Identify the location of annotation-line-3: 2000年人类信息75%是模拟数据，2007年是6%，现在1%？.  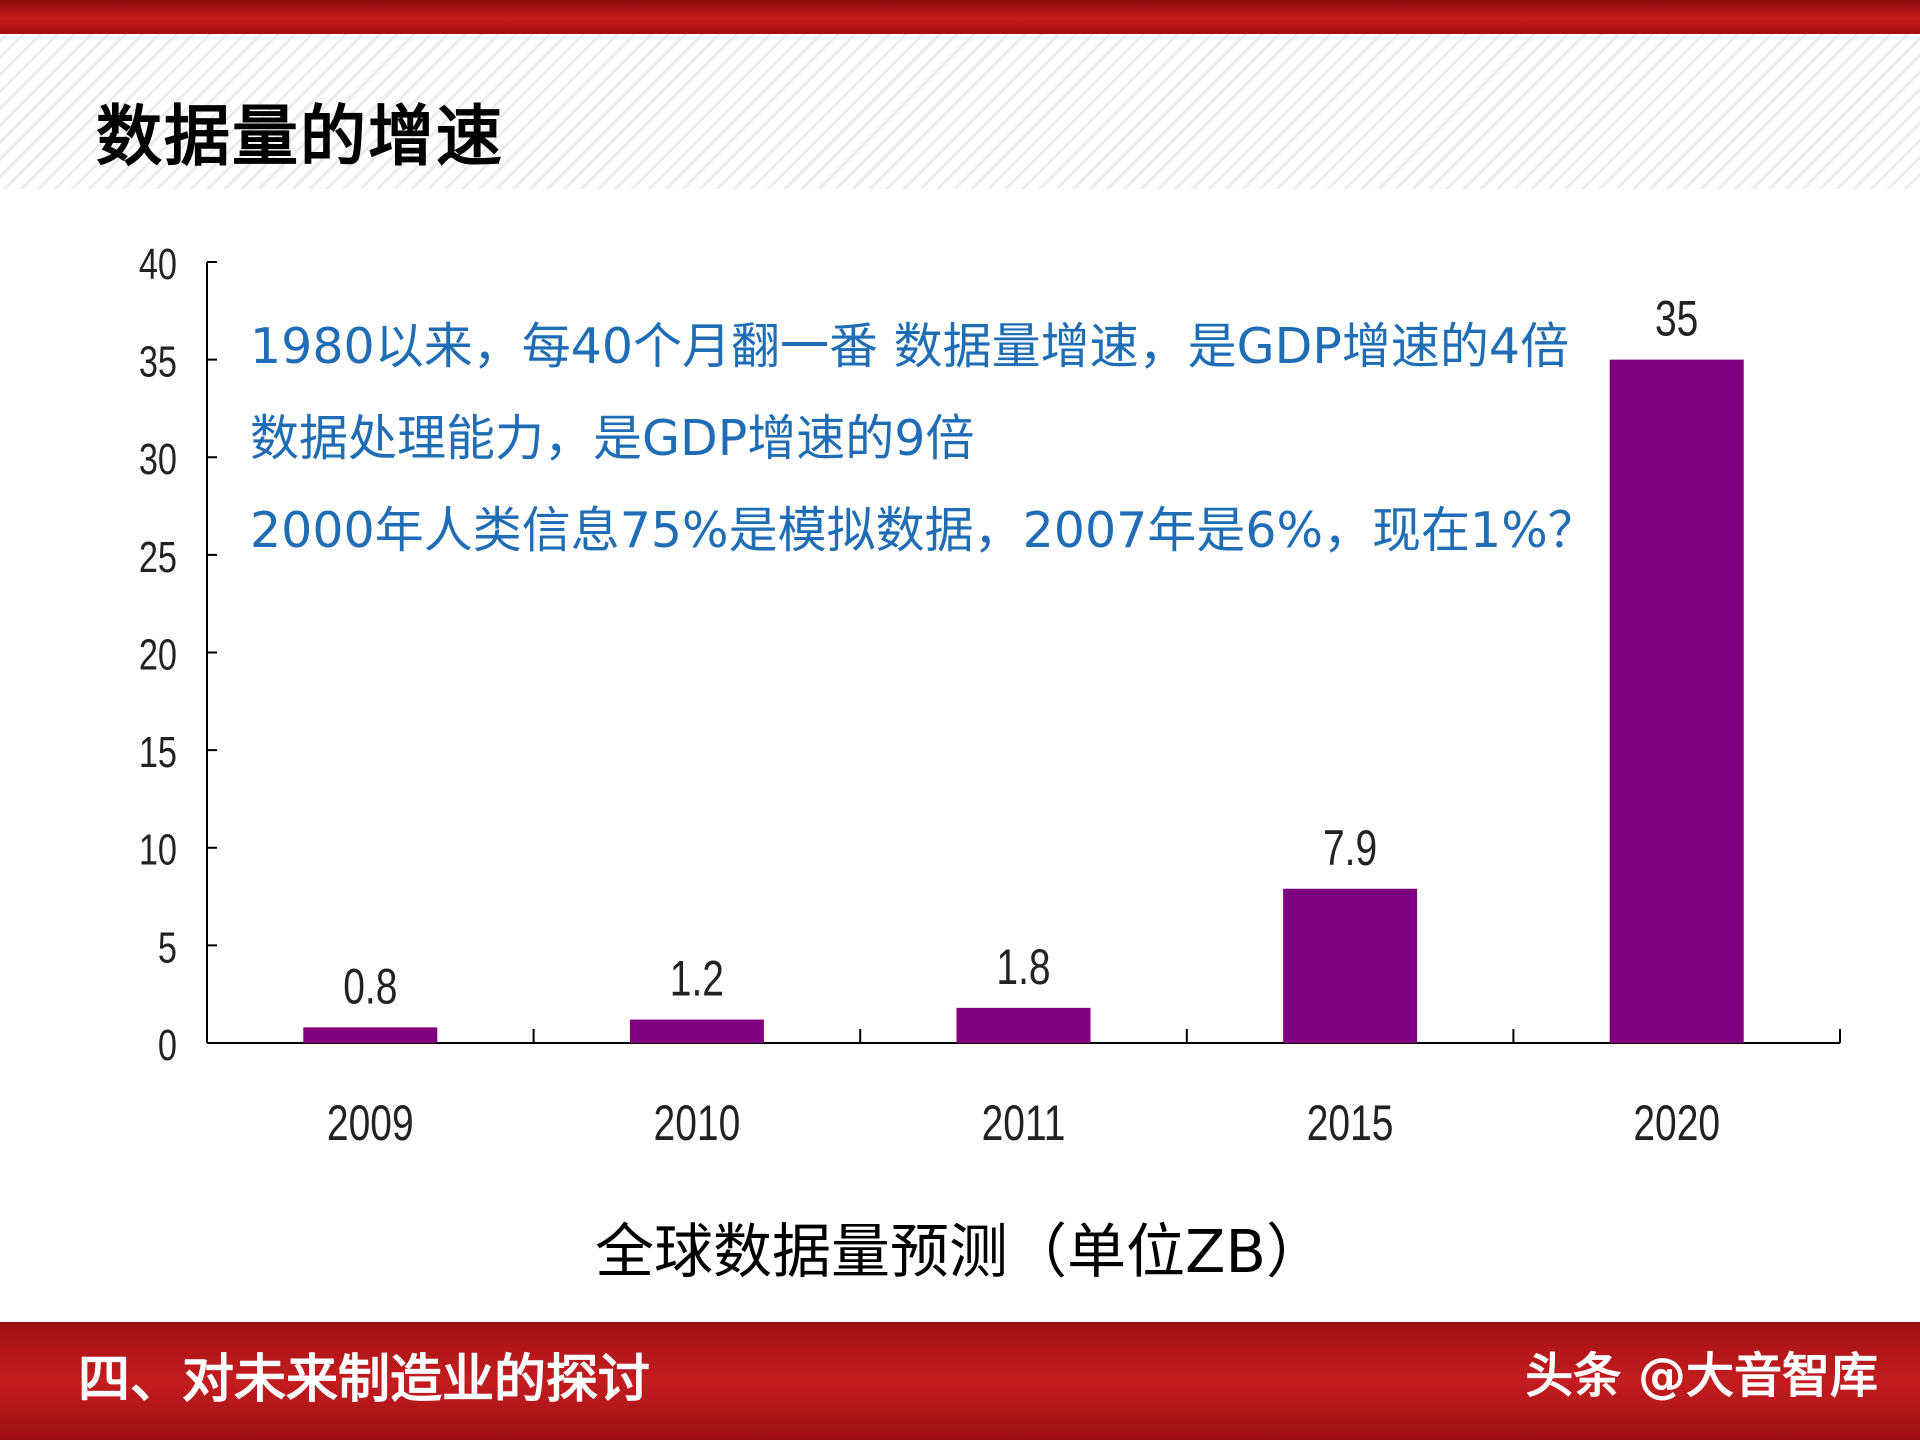
(923, 530).